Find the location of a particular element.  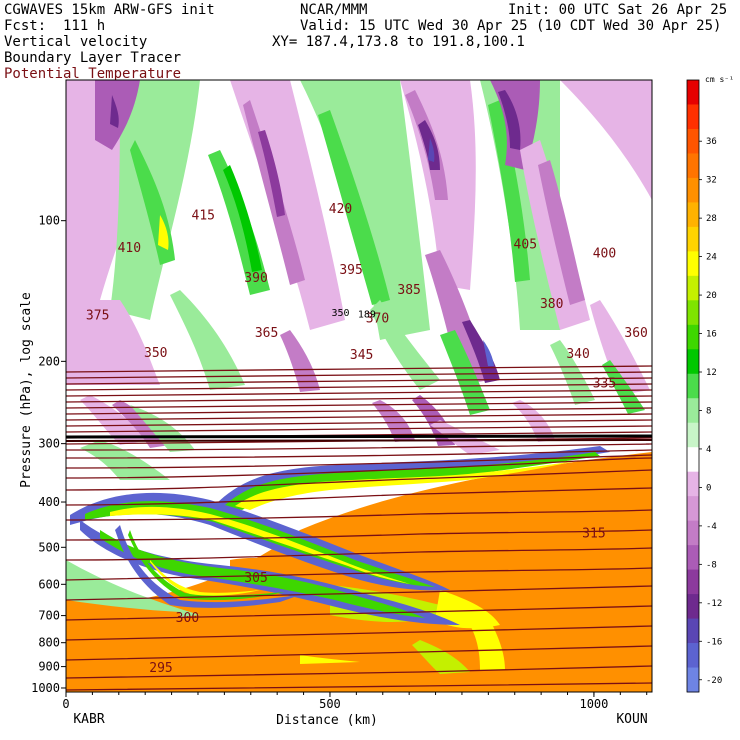

y-tick-label: 600 is located at coordinates (49, 584).